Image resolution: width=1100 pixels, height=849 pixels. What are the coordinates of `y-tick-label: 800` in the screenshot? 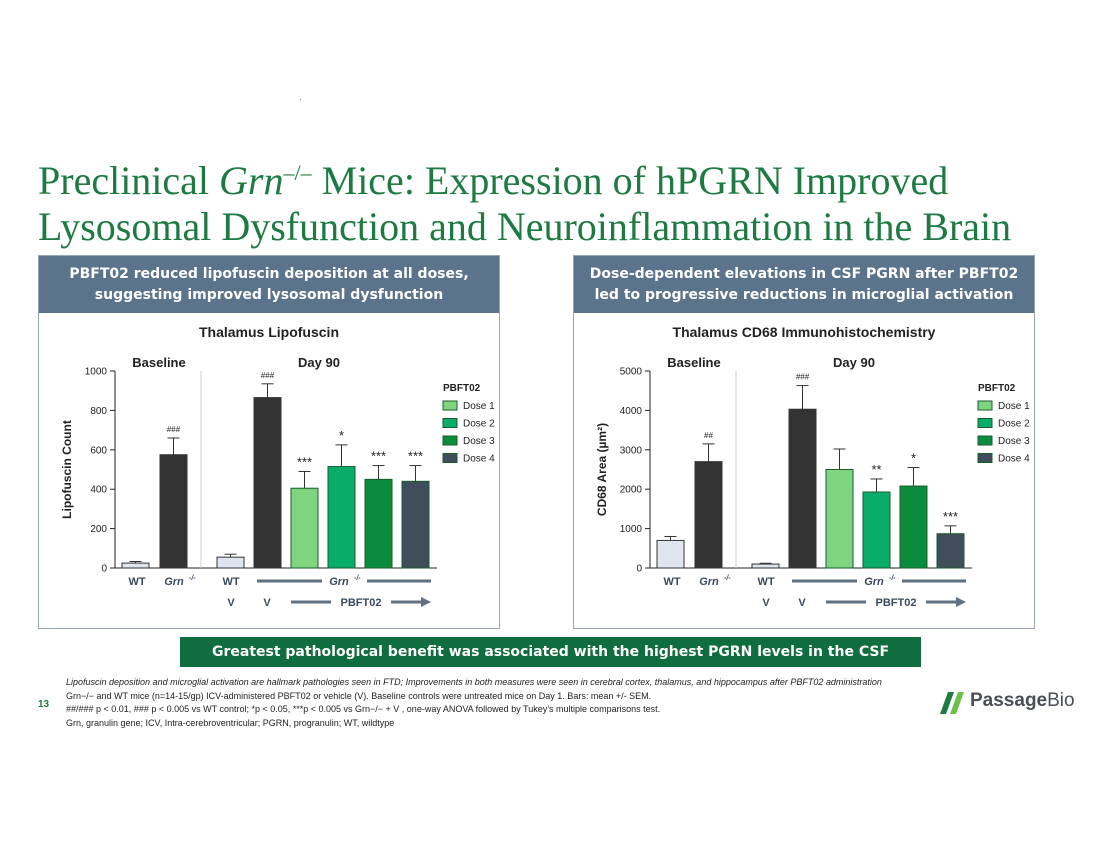 It's located at (98, 411).